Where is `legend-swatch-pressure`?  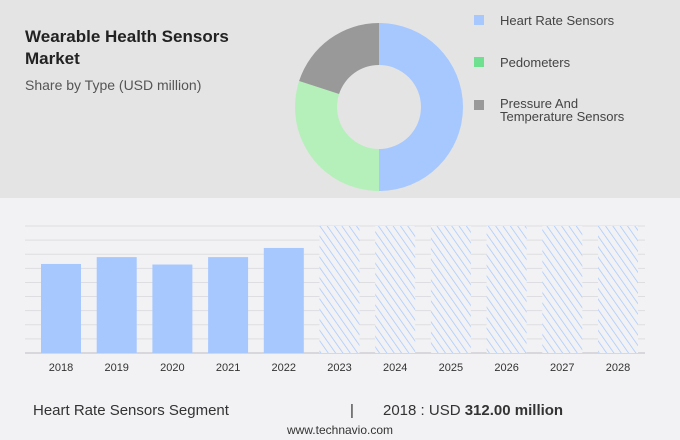 legend-swatch-pressure is located at coordinates (479, 105).